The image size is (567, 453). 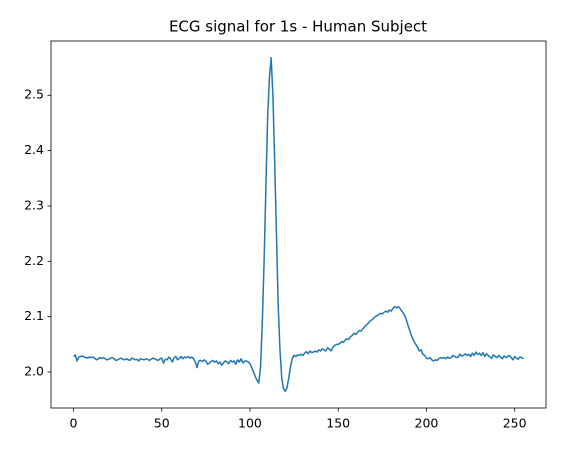 What do you see at coordinates (34, 204) in the screenshot?
I see `y-tick-label: 2.3` at bounding box center [34, 204].